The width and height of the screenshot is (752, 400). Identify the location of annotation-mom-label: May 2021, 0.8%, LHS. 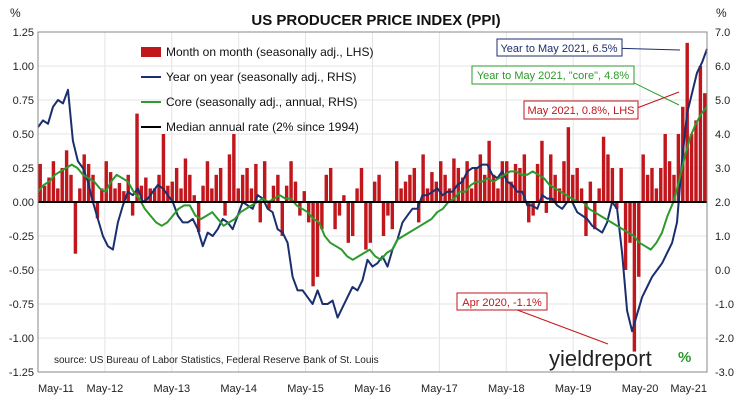
(580, 111).